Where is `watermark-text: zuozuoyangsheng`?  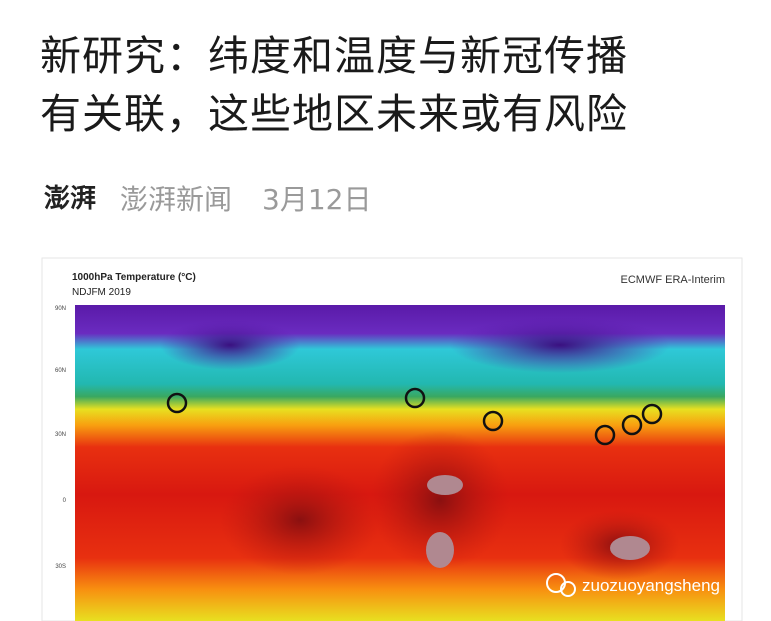
watermark-text: zuozuoyangsheng is located at coordinates (651, 585).